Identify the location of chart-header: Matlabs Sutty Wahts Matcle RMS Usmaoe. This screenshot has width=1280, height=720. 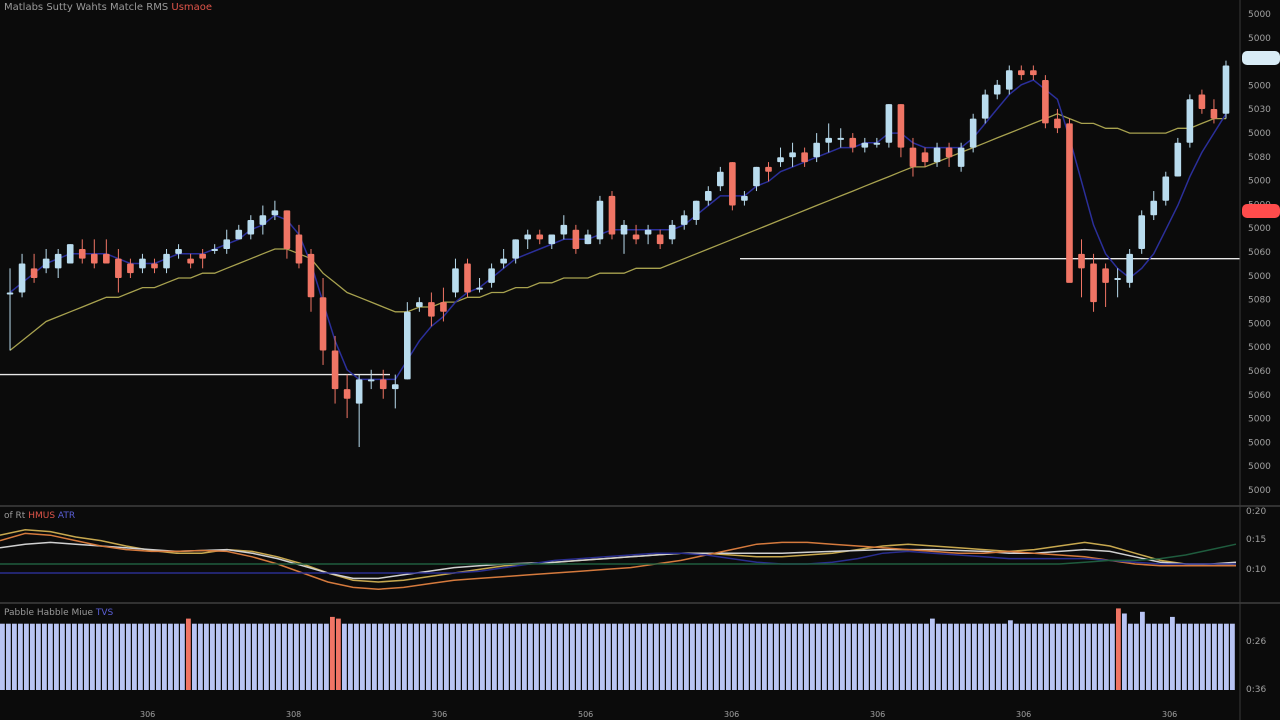
(108, 7).